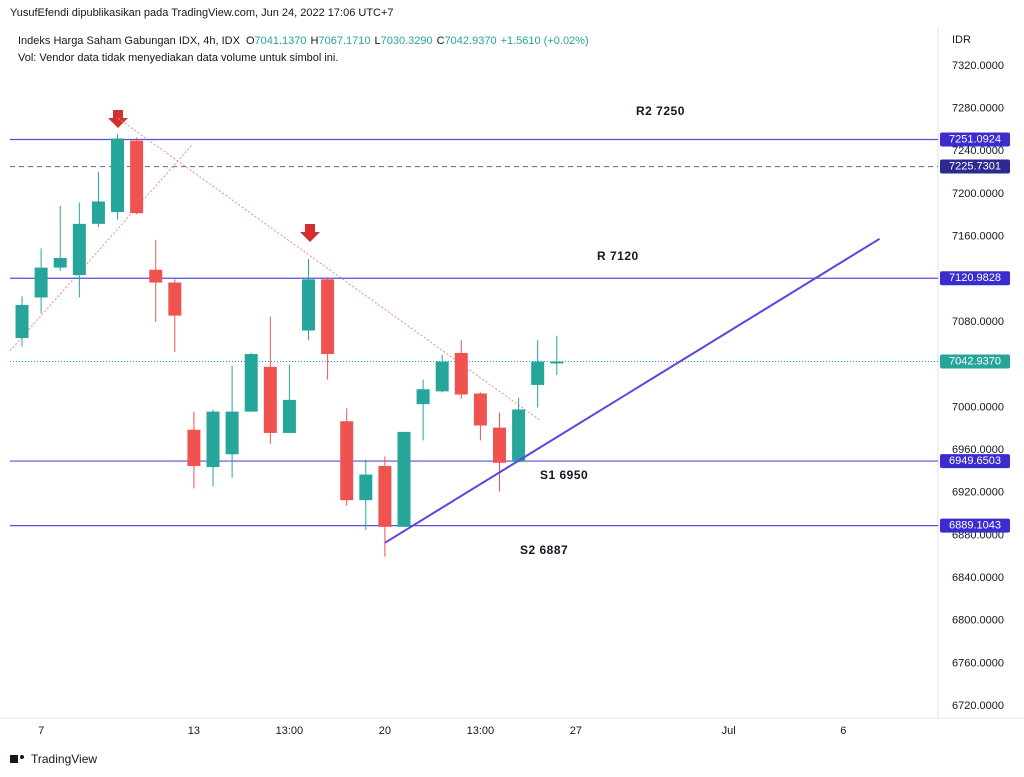 This screenshot has height=777, width=1024. Describe the element at coordinates (978, 407) in the screenshot. I see `y-tick-label: 7000.0000` at that location.